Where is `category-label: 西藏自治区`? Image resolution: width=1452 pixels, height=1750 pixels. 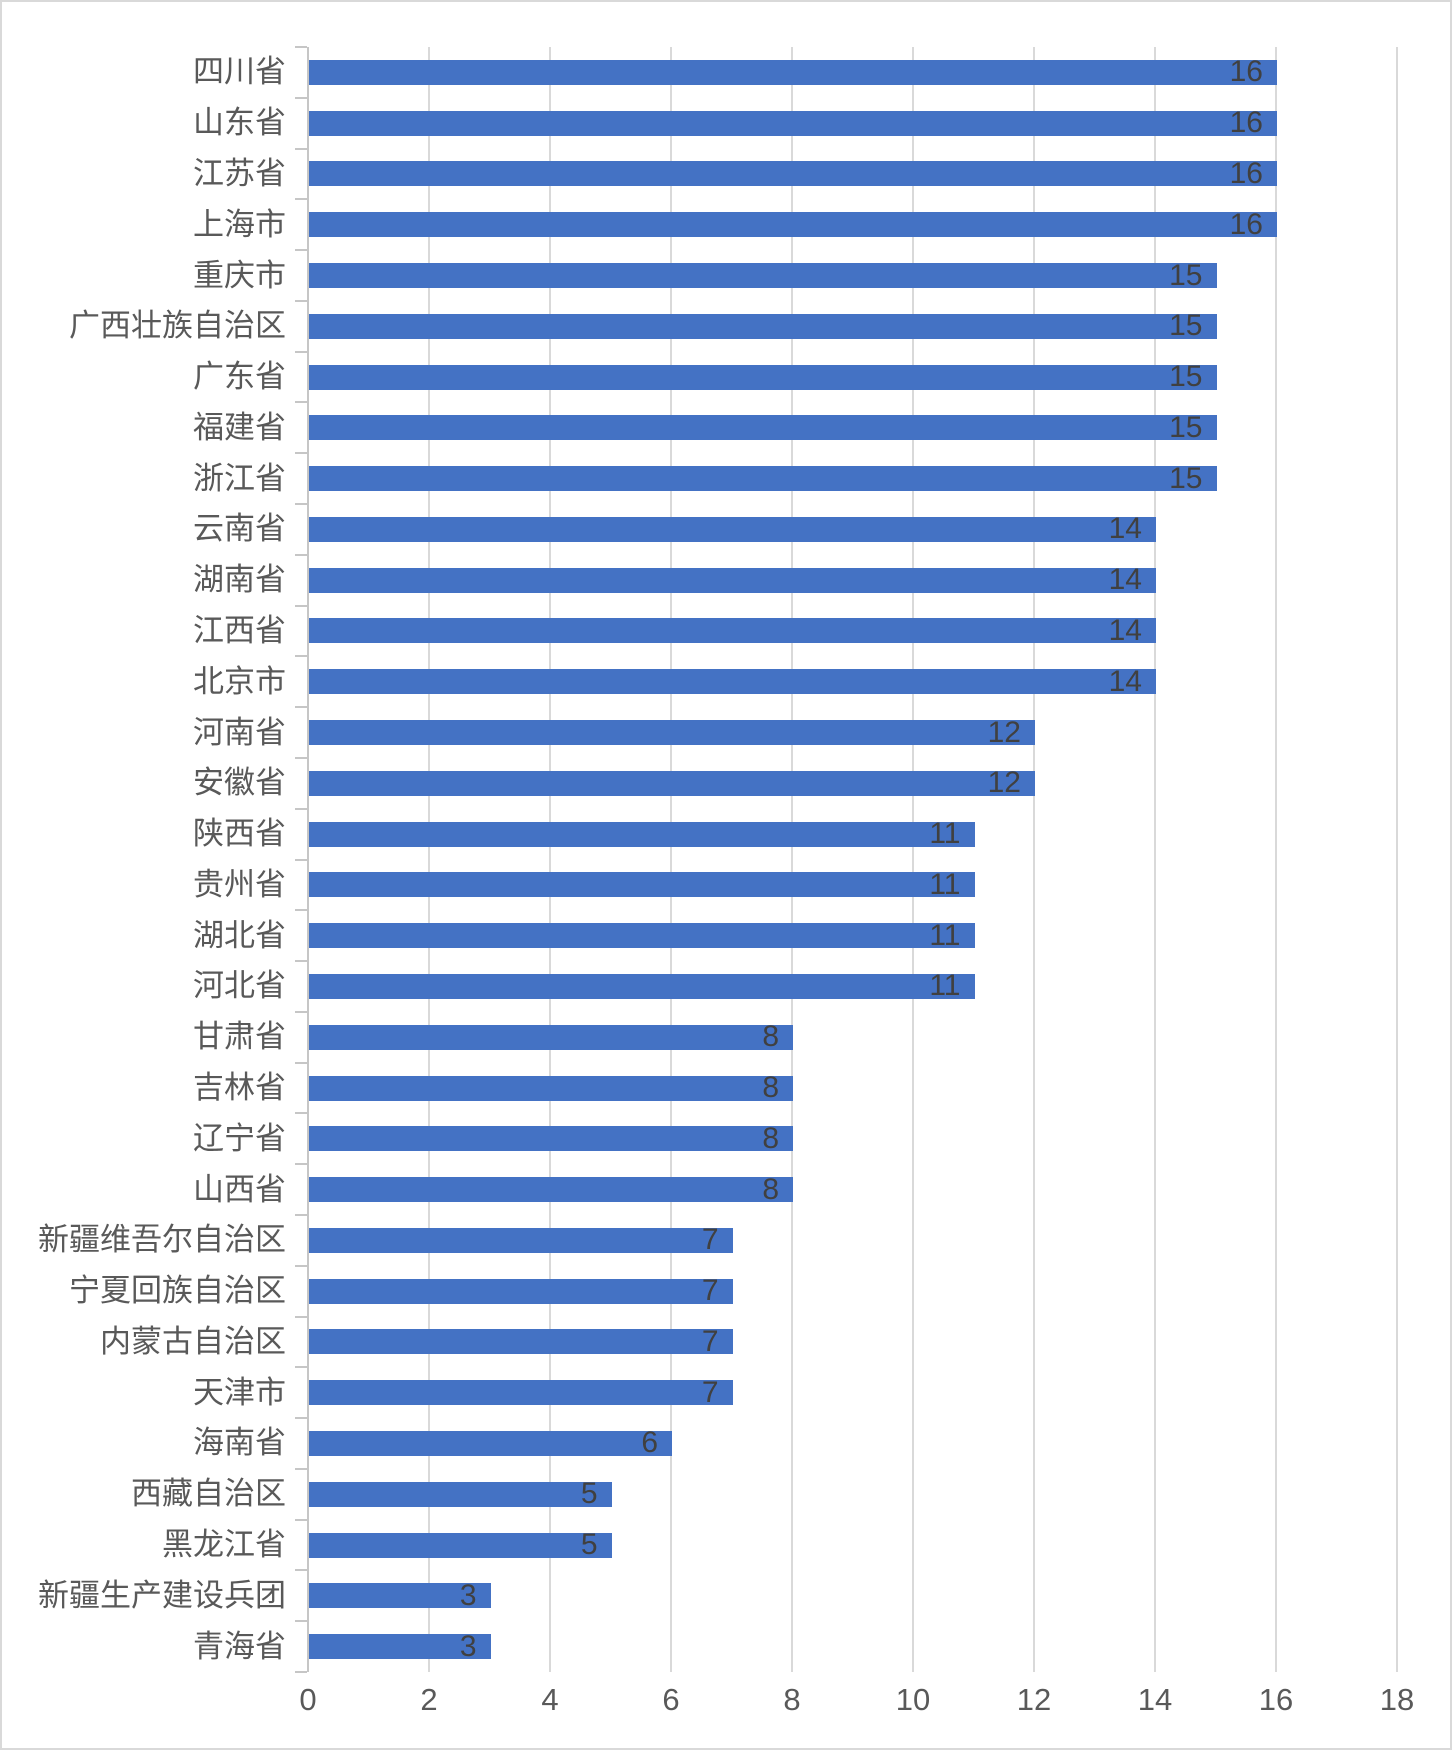
category-label: 西藏自治区 is located at coordinates (208, 1494).